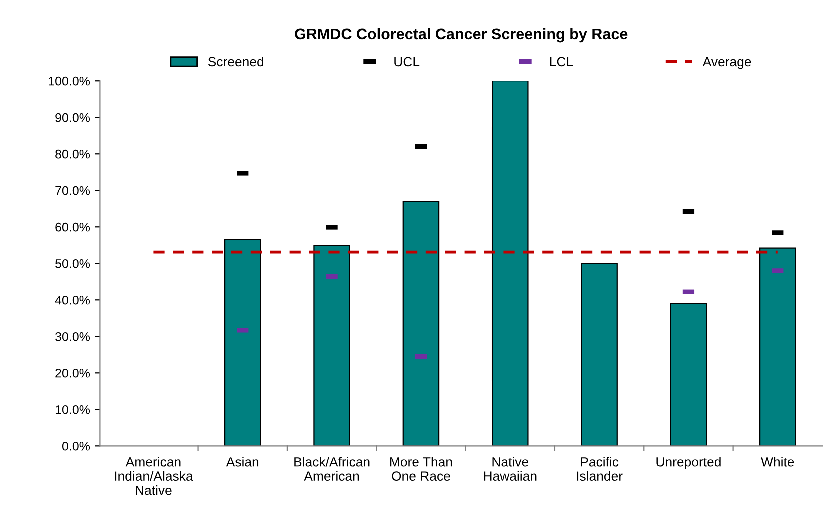 The height and width of the screenshot is (507, 835). What do you see at coordinates (76, 446) in the screenshot?
I see `y-tick-label: 0.0%` at bounding box center [76, 446].